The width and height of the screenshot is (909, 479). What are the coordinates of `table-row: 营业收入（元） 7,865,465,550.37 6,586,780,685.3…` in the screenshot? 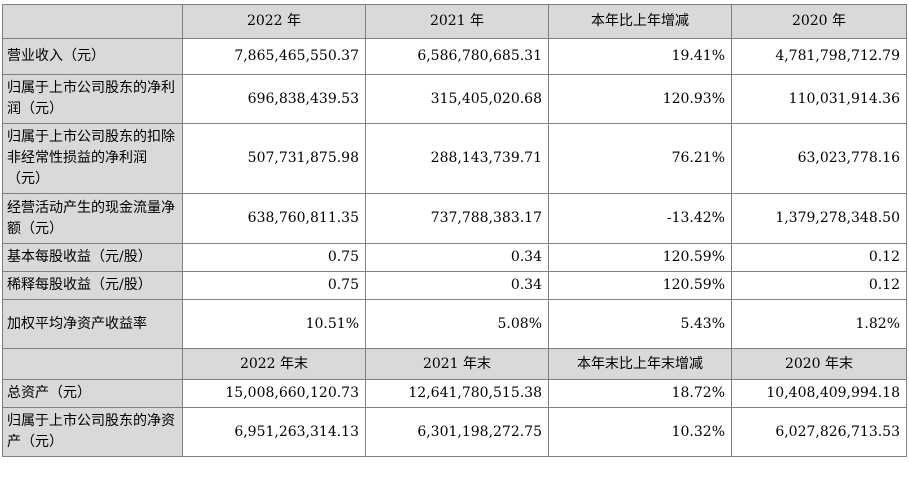 It's located at (454, 56).